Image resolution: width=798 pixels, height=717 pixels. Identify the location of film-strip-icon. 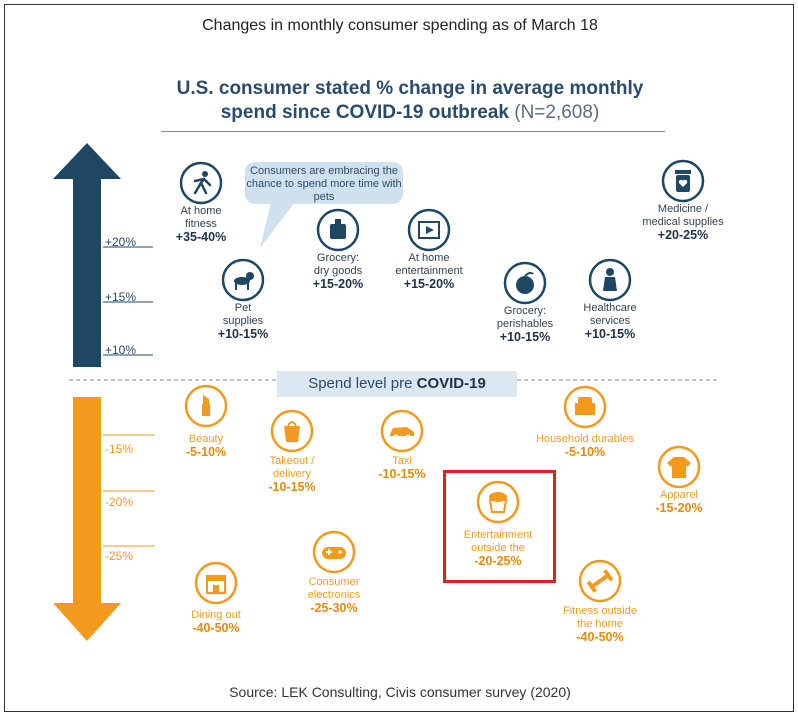
(429, 230).